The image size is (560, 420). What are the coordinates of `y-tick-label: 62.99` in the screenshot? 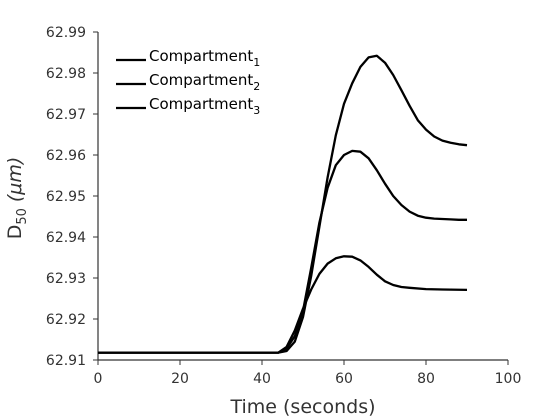 It's located at (66, 33).